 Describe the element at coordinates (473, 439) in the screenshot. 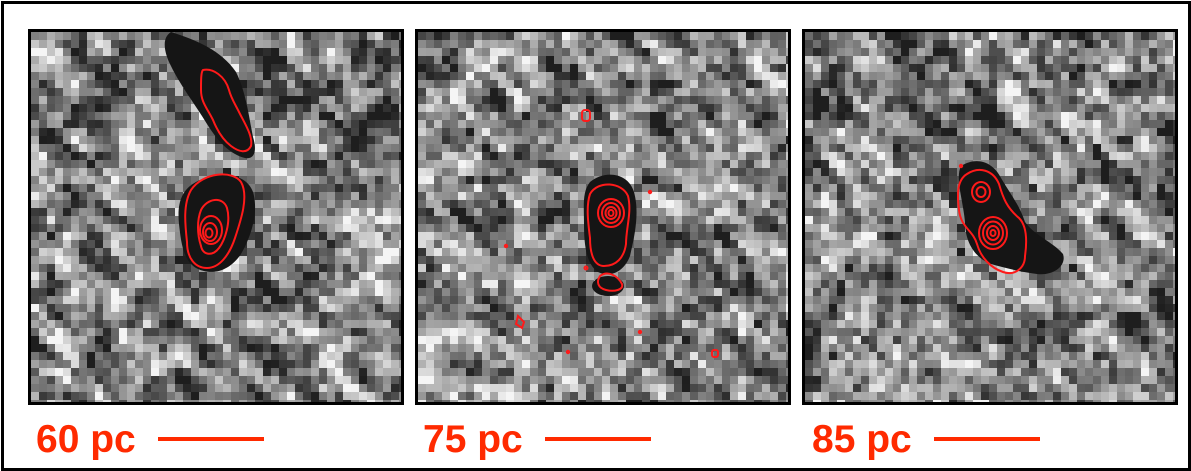

I see `scale-label: 75 pc` at that location.